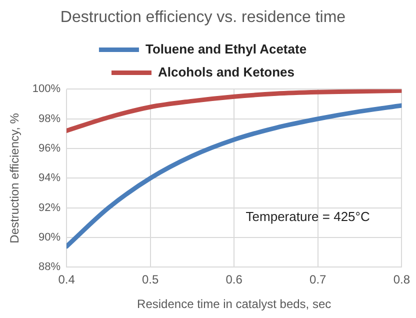  Describe the element at coordinates (401, 279) in the screenshot. I see `x-tick-label: 0.8` at that location.